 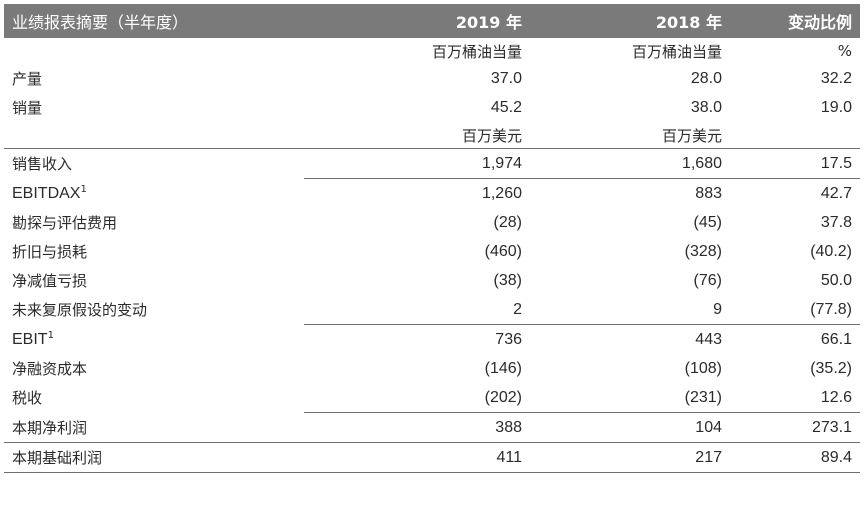 What do you see at coordinates (432, 310) in the screenshot?
I see `table-row-restoration: 未来复原假设的变动 2 9 (77.8)` at bounding box center [432, 310].